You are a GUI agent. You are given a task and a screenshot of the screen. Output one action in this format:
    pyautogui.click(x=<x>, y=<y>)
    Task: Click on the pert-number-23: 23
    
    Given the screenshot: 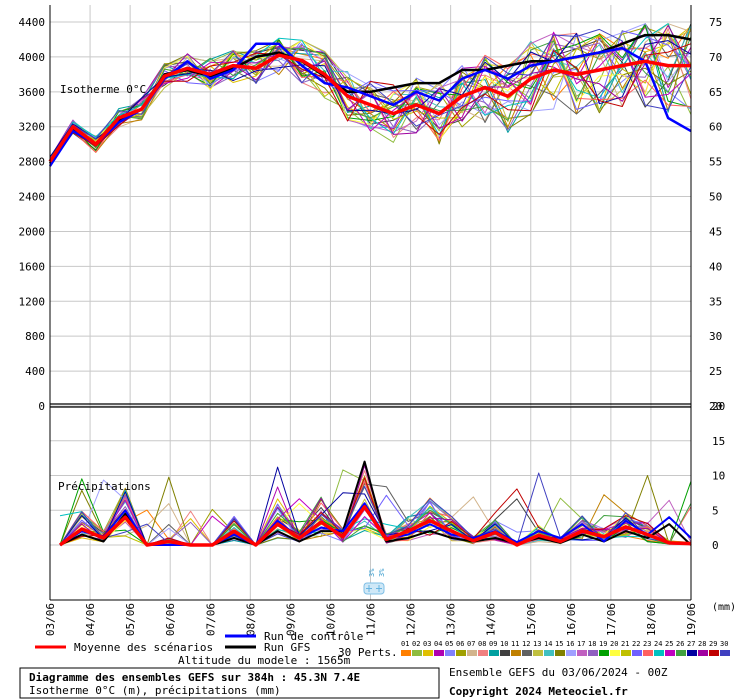 What is the action you would take?
    pyautogui.click(x=647, y=644)
    